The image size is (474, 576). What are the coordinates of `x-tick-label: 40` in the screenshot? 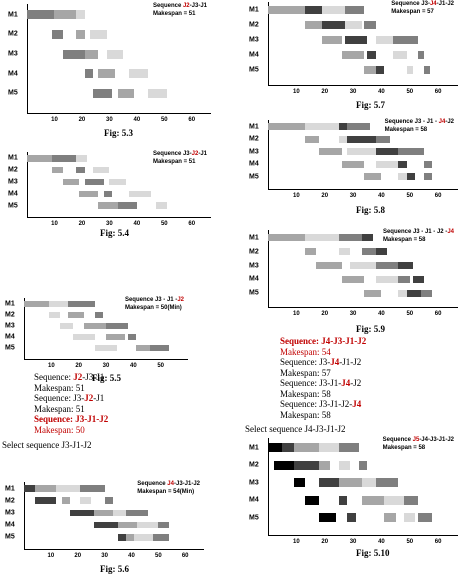 It's located at (131, 556).